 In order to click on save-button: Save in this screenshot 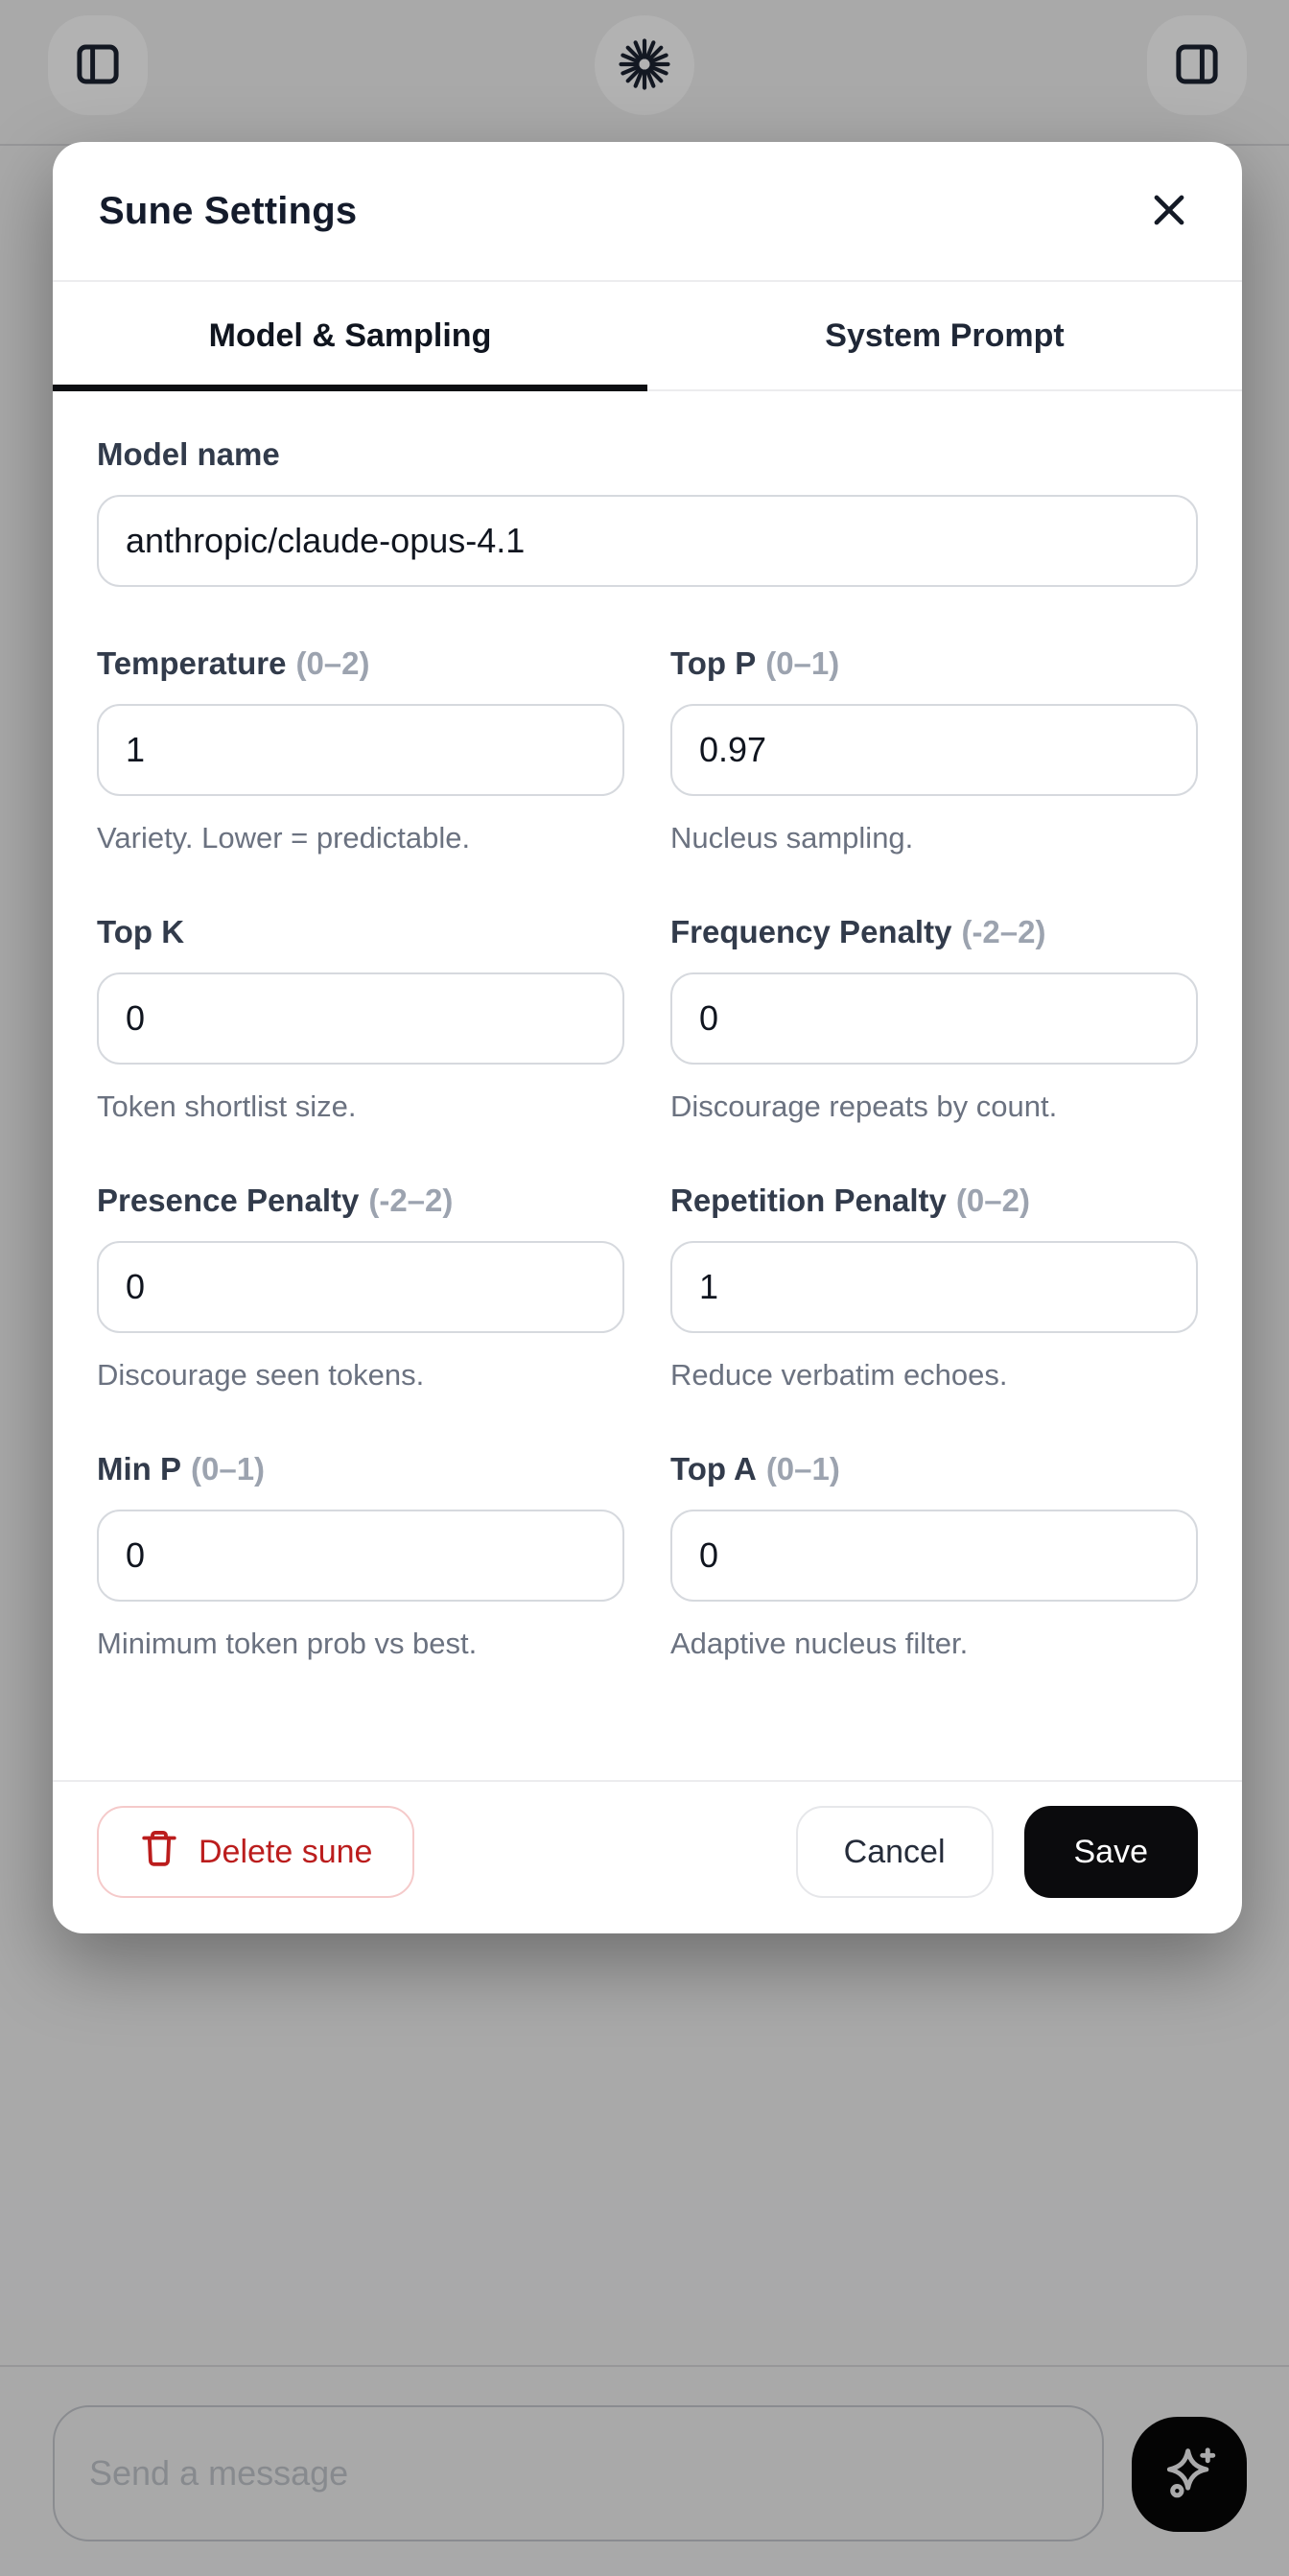, I will do `click(1110, 1852)`.